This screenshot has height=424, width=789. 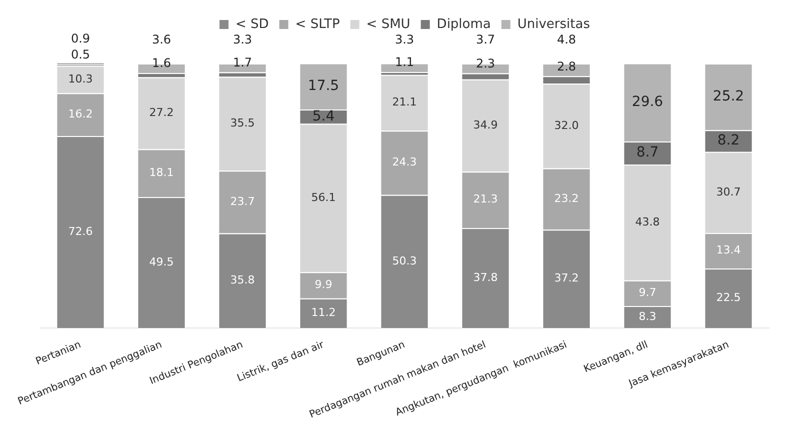 What do you see at coordinates (566, 198) in the screenshot?
I see `data-label: 23.2` at bounding box center [566, 198].